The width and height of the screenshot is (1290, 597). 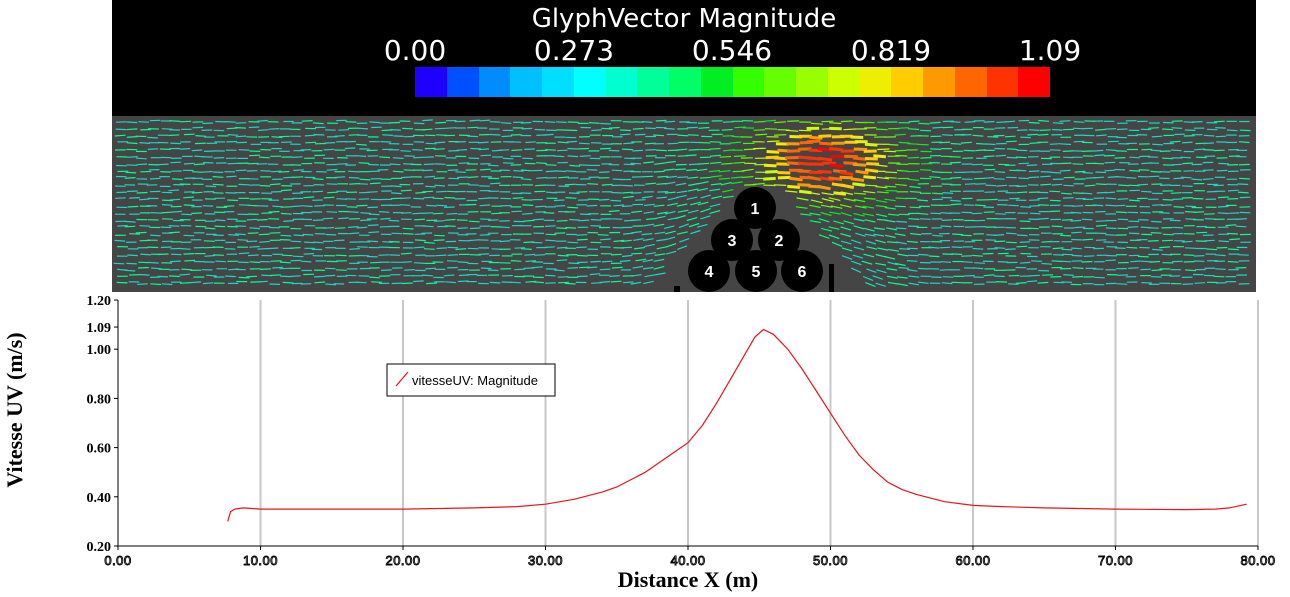 I want to click on y-tick-label: 0.40, so click(x=99, y=498).